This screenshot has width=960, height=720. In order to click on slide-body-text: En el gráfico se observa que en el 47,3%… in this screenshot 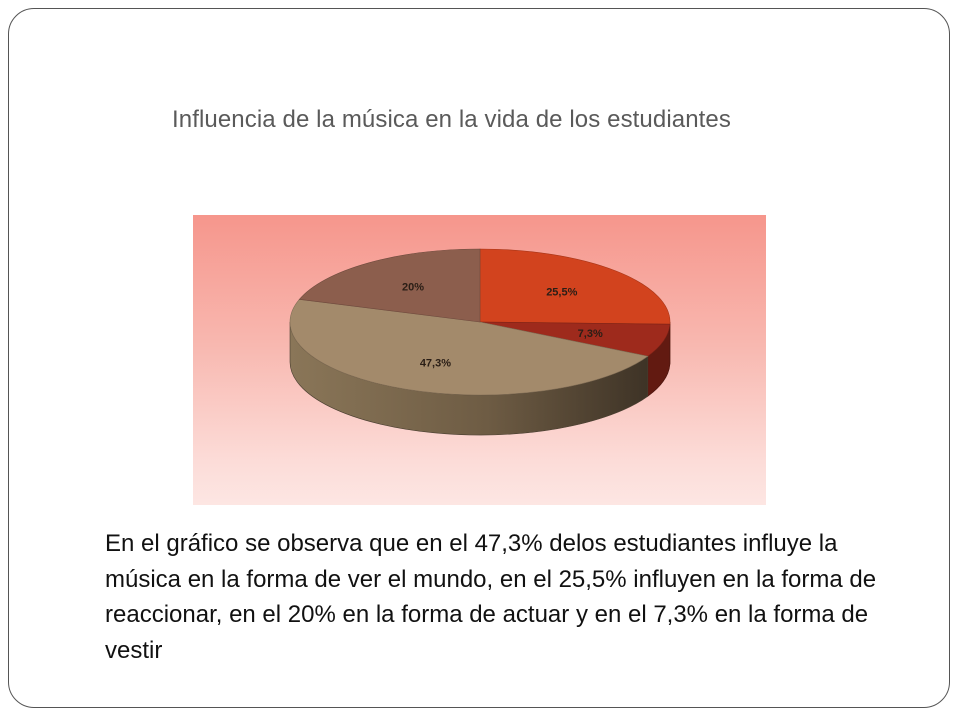, I will do `click(491, 597)`.